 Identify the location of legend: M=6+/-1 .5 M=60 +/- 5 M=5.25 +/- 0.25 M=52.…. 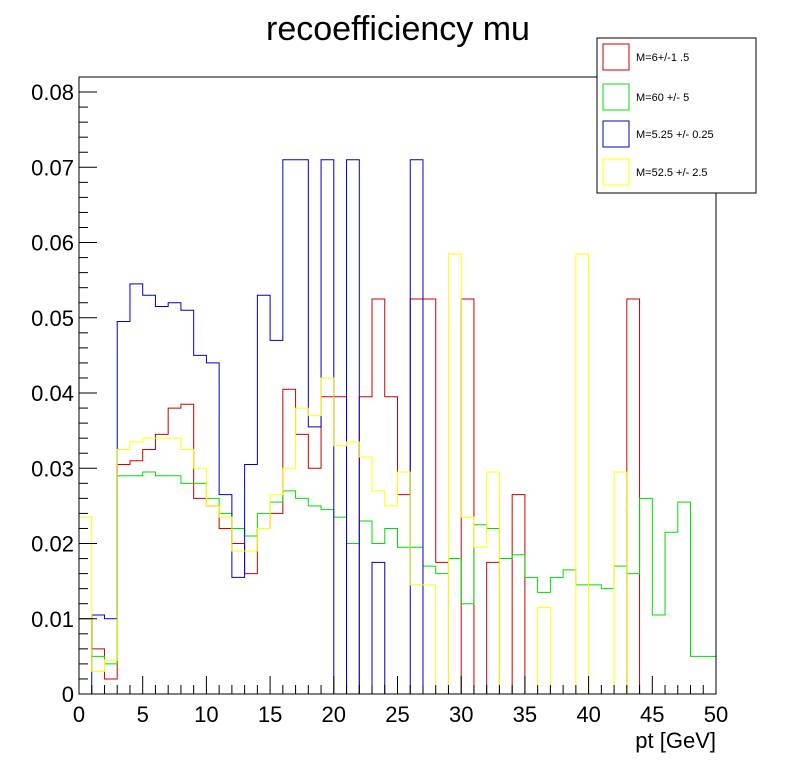
(676, 115).